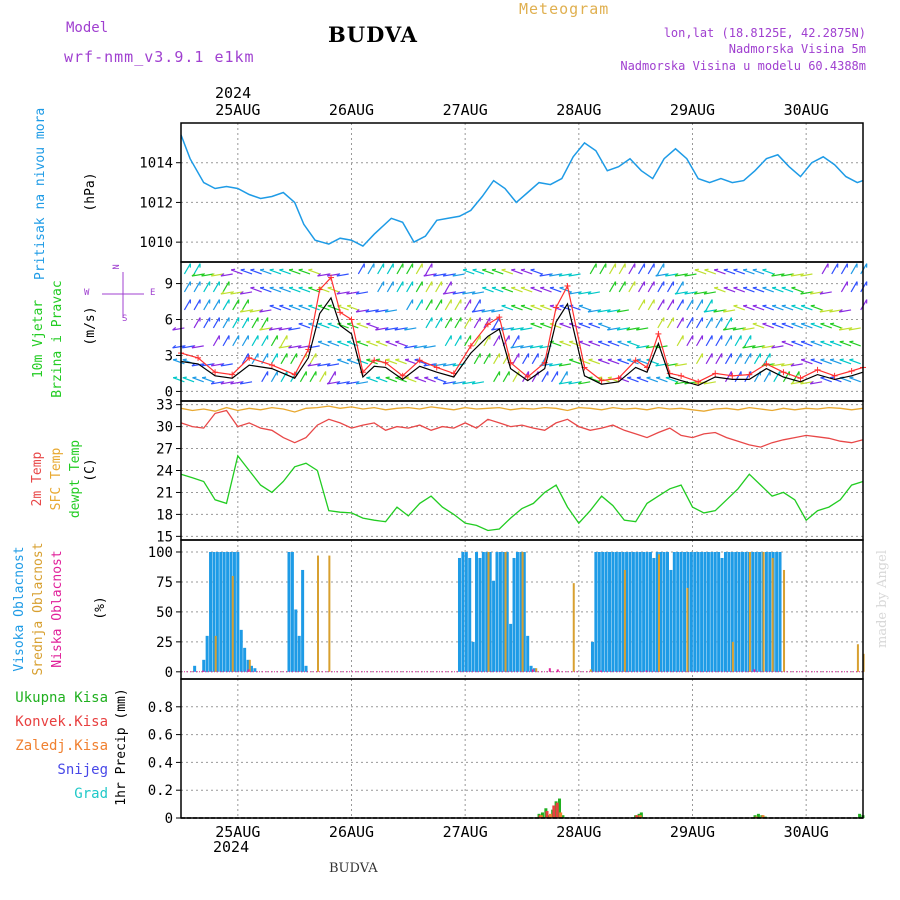  What do you see at coordinates (160, 763) in the screenshot?
I see `precip-y-tick-label: 0.4` at bounding box center [160, 763].